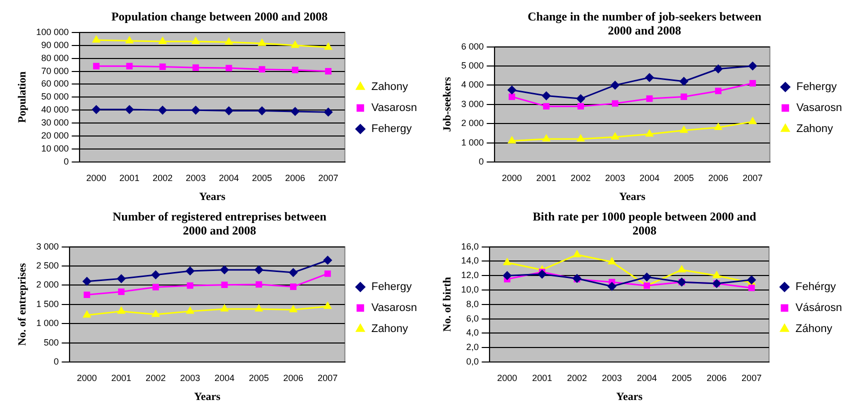 The width and height of the screenshot is (865, 415). What do you see at coordinates (22, 97) in the screenshot?
I see `y-axis-title: Population` at bounding box center [22, 97].